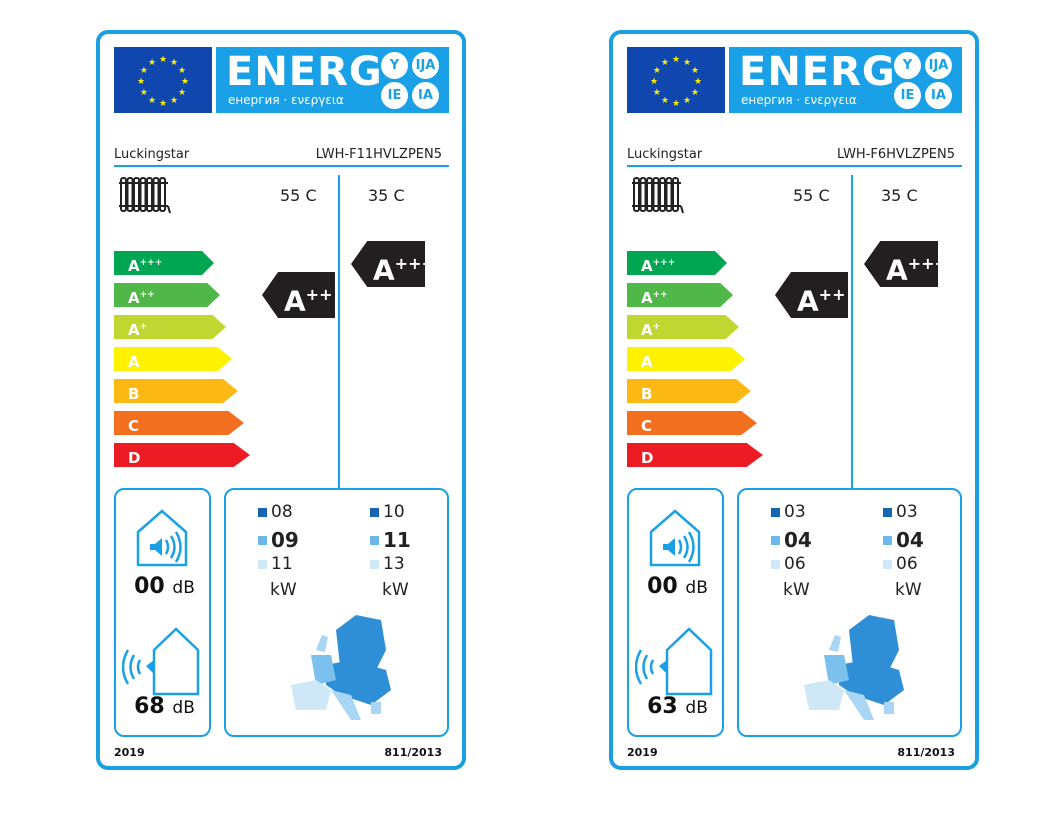 This screenshot has width=1059, height=813. I want to click on rating-arrow-55: A++, so click(811, 295).